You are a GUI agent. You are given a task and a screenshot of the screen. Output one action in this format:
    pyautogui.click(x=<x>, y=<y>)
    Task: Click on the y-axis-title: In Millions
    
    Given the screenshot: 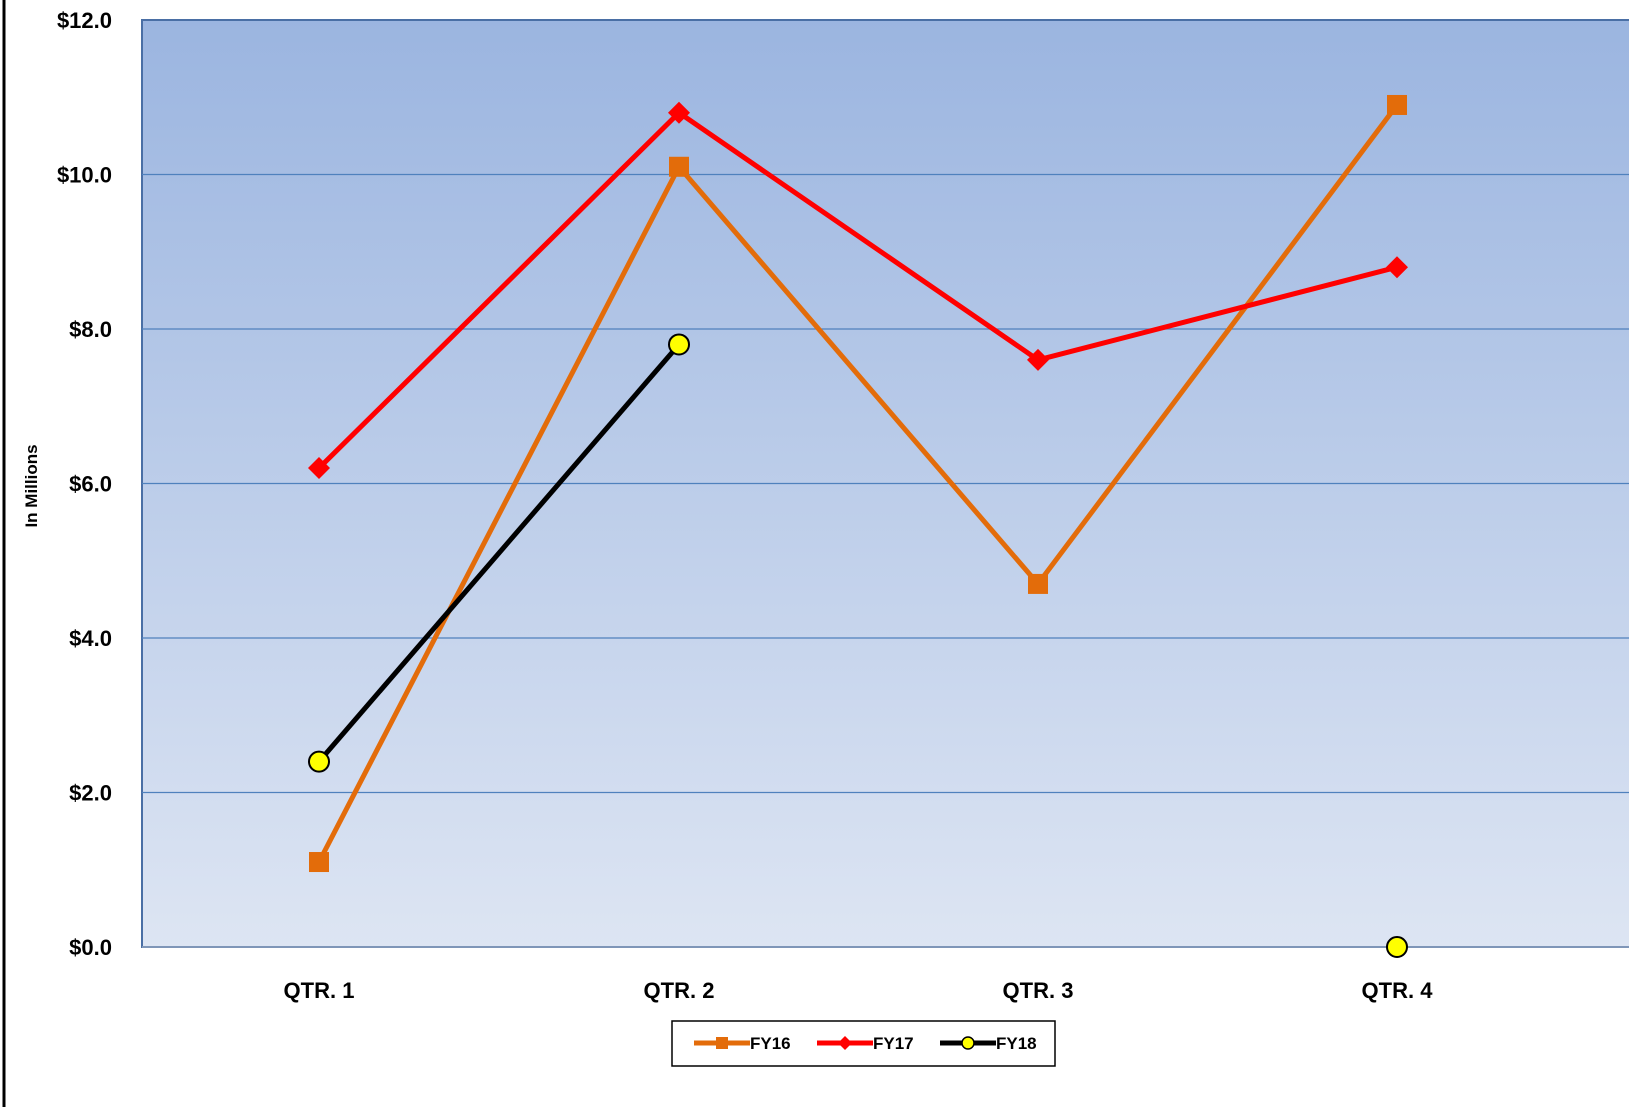 What is the action you would take?
    pyautogui.click(x=31, y=485)
    